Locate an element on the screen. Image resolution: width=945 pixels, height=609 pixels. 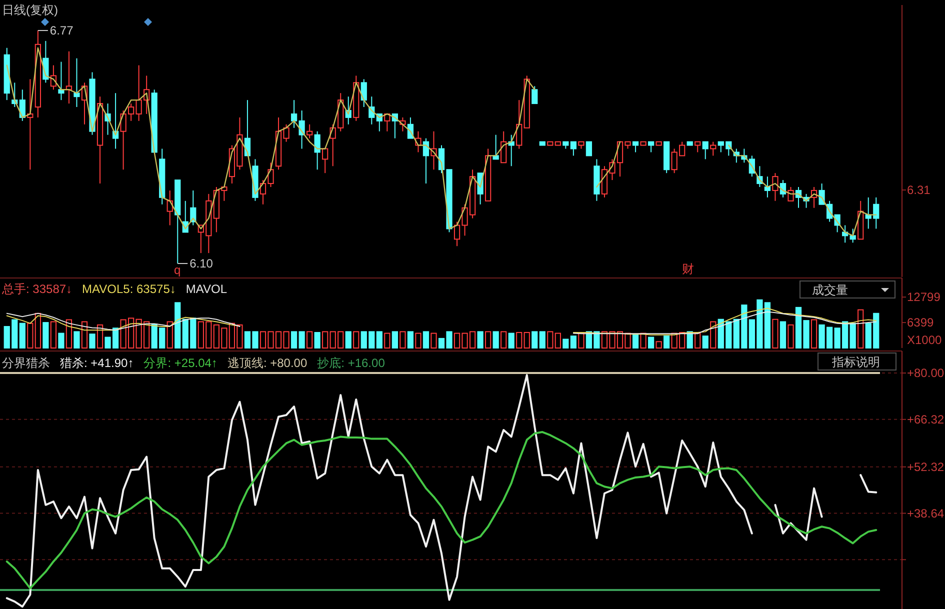
y-axis-title: X1000 is located at coordinates (924, 340).